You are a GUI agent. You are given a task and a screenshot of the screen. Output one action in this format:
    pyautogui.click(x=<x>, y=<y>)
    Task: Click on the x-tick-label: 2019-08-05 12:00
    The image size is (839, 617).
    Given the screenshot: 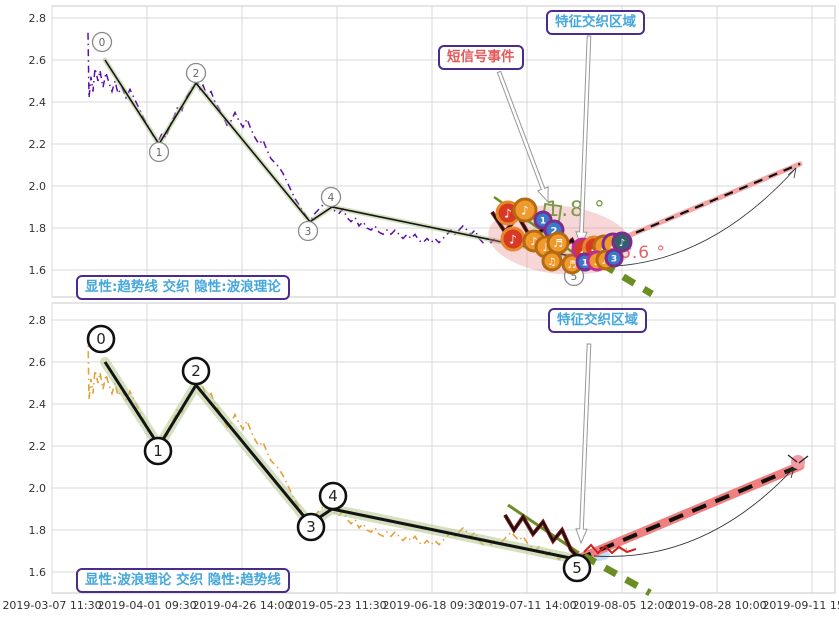 What is the action you would take?
    pyautogui.click(x=621, y=605)
    